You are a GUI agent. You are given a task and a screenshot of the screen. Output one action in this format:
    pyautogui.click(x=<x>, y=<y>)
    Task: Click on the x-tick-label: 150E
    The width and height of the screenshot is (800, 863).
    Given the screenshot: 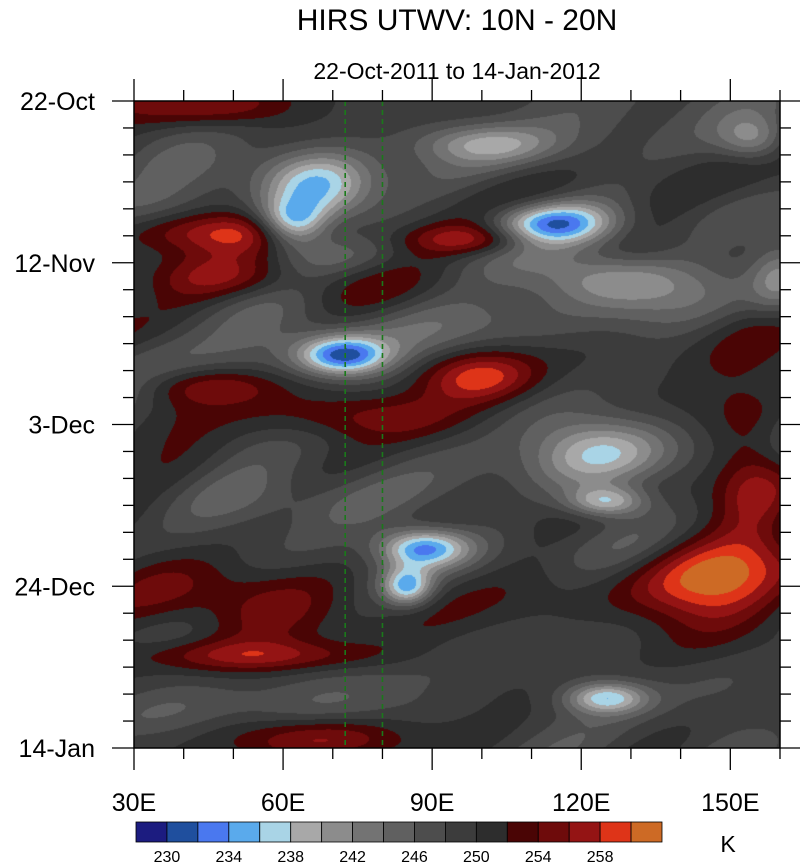 What is the action you would take?
    pyautogui.click(x=730, y=803)
    